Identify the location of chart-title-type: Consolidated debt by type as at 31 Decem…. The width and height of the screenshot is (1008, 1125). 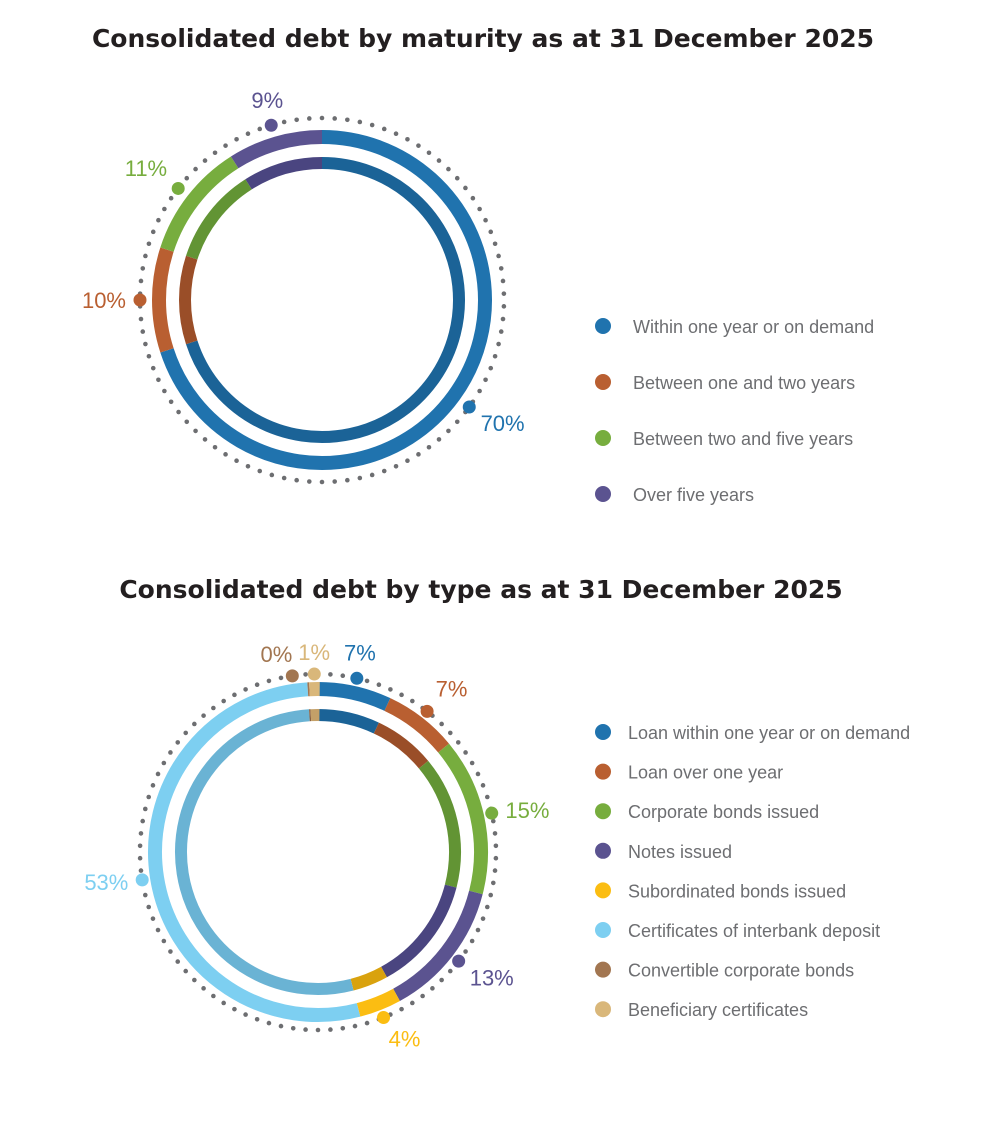
(480, 589).